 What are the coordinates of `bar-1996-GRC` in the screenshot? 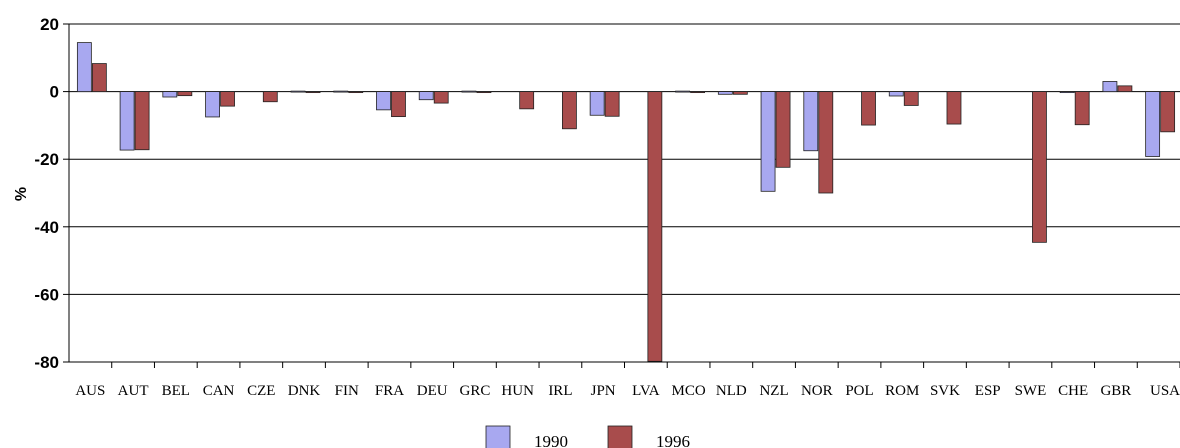 It's located at (484, 92).